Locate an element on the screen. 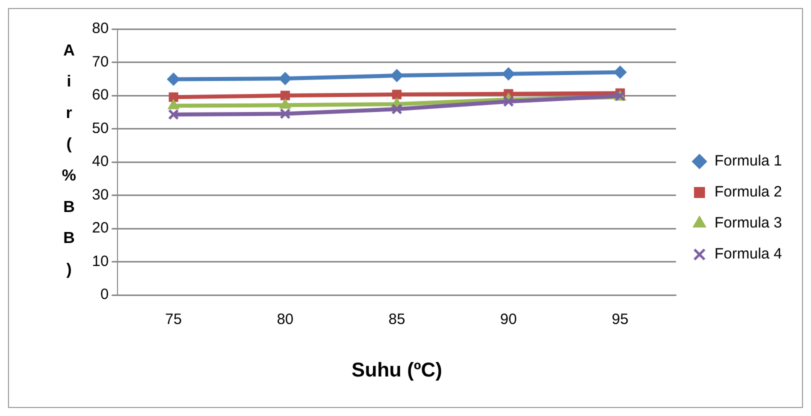 The height and width of the screenshot is (416, 811). x-tick-label: 85 is located at coordinates (397, 319).